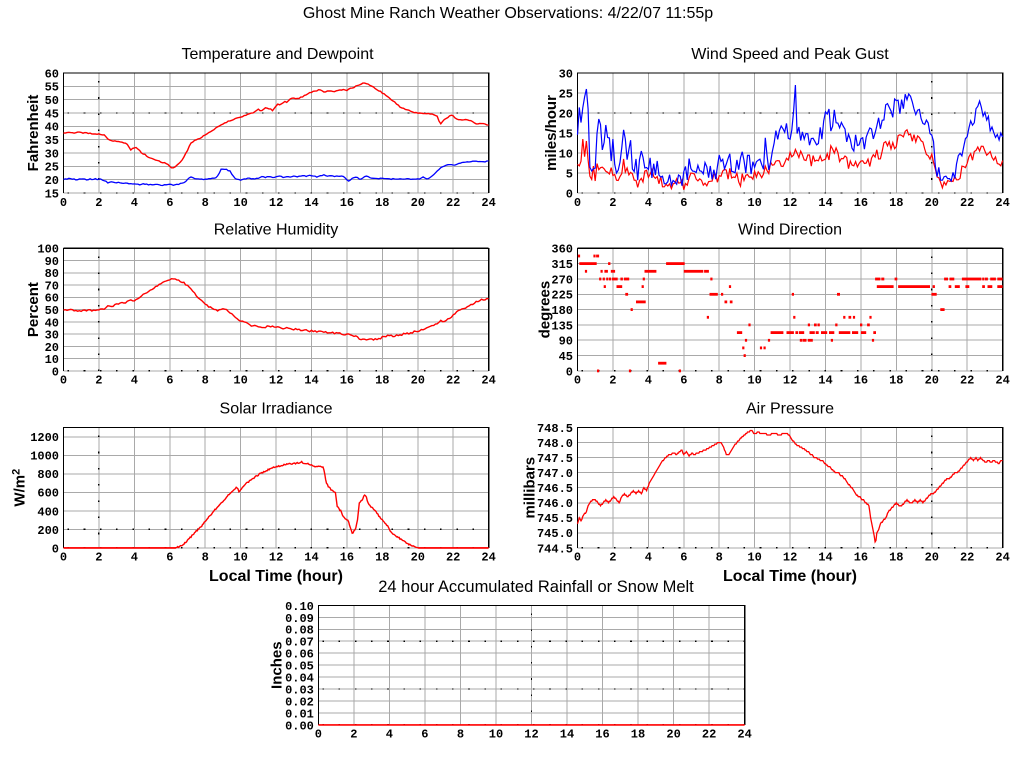 The image size is (1024, 768). Describe the element at coordinates (52, 141) in the screenshot. I see `svg-text: 35` at that location.